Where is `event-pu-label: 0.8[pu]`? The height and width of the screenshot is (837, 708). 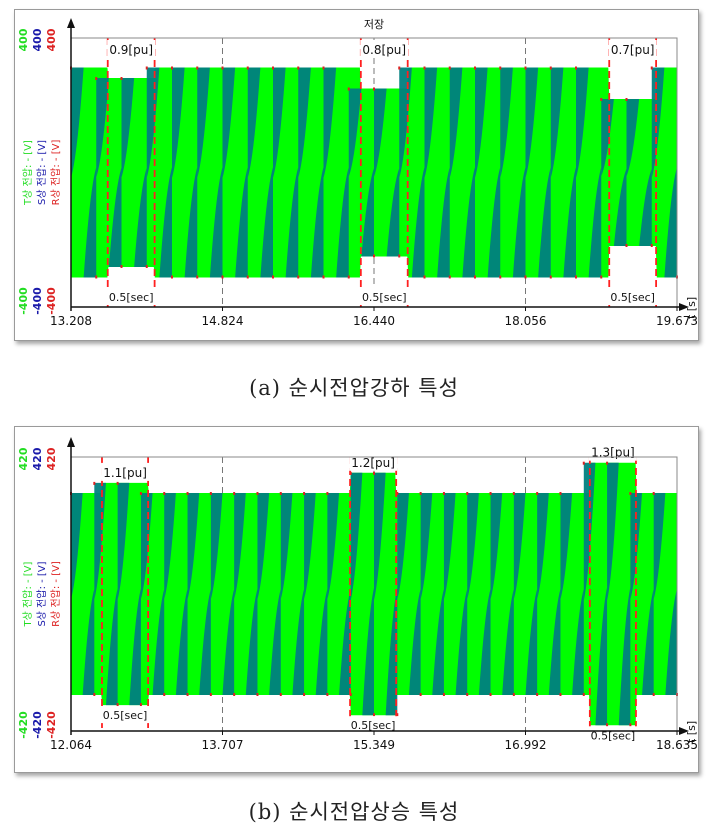 event-pu-label: 0.8[pu] is located at coordinates (384, 50).